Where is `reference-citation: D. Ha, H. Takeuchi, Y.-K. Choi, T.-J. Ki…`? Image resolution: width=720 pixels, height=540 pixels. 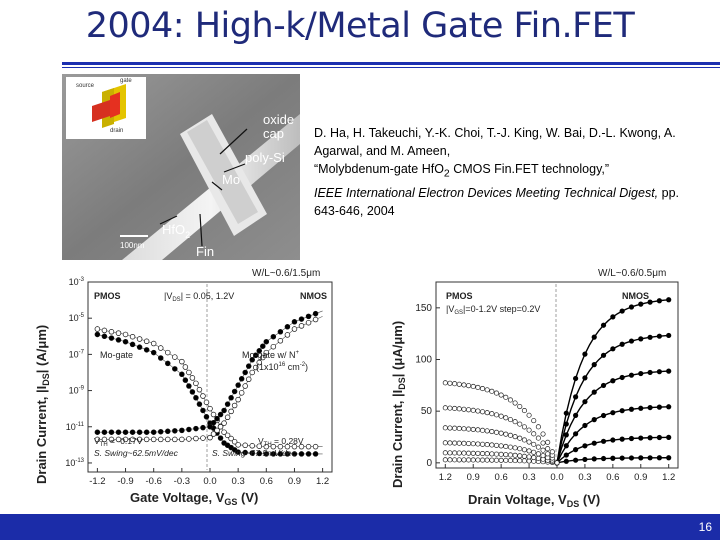 reference-citation: D. Ha, H. Takeuchi, Y.-K. Choi, T.-J. Ki… is located at coordinates (509, 172).